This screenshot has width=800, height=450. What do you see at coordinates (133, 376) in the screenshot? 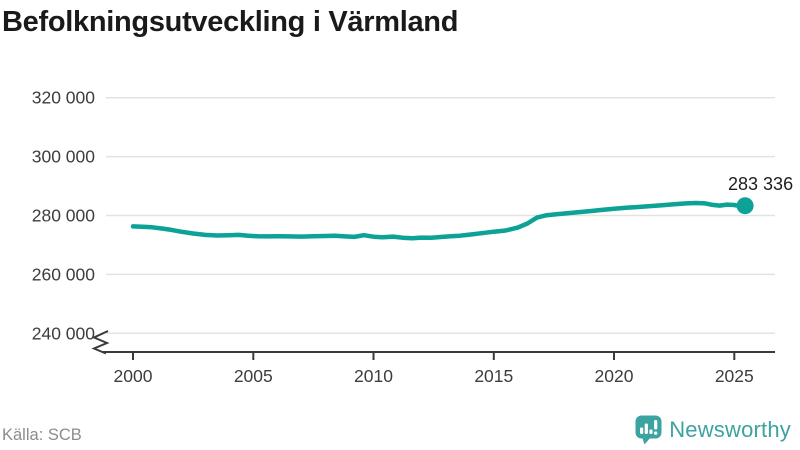
I see `x-axis-tick-label: 2000` at bounding box center [133, 376].